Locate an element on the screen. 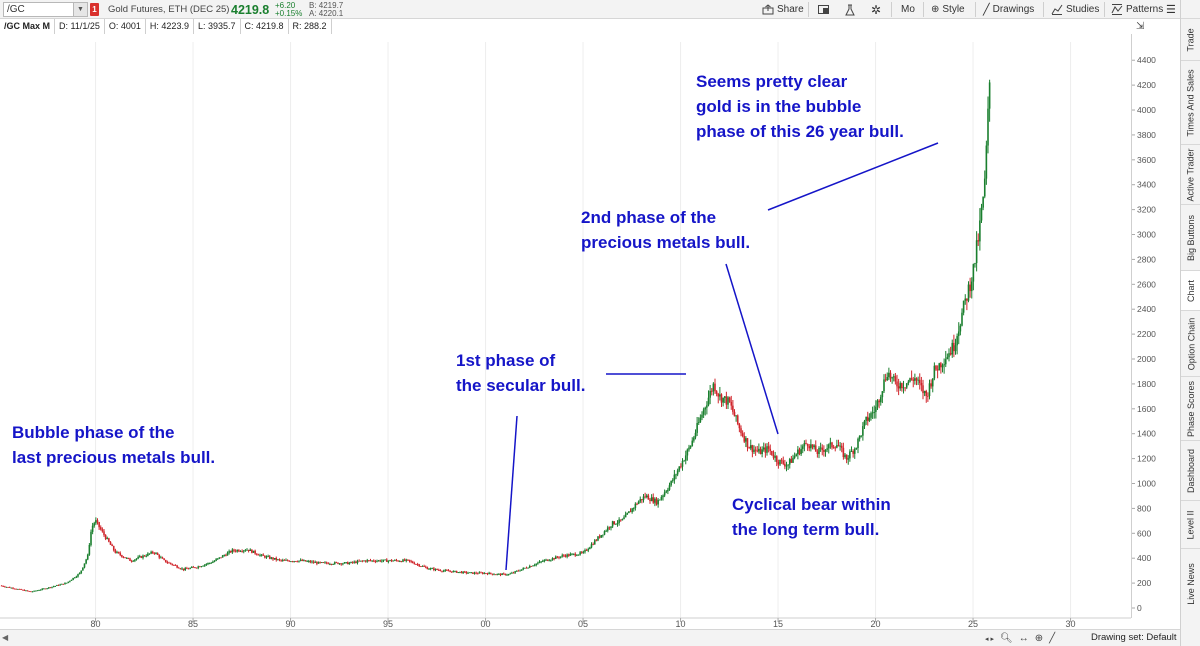 The height and width of the screenshot is (646, 1200). style-menu: ⊕ Style is located at coordinates (948, 9).